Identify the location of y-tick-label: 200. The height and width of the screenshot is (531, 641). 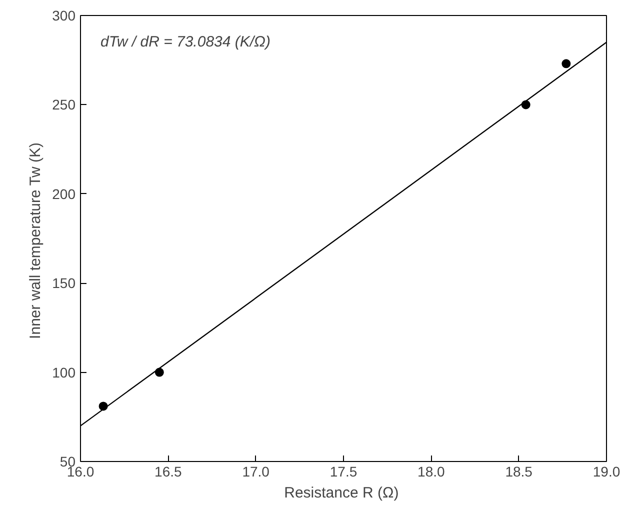
(64, 194).